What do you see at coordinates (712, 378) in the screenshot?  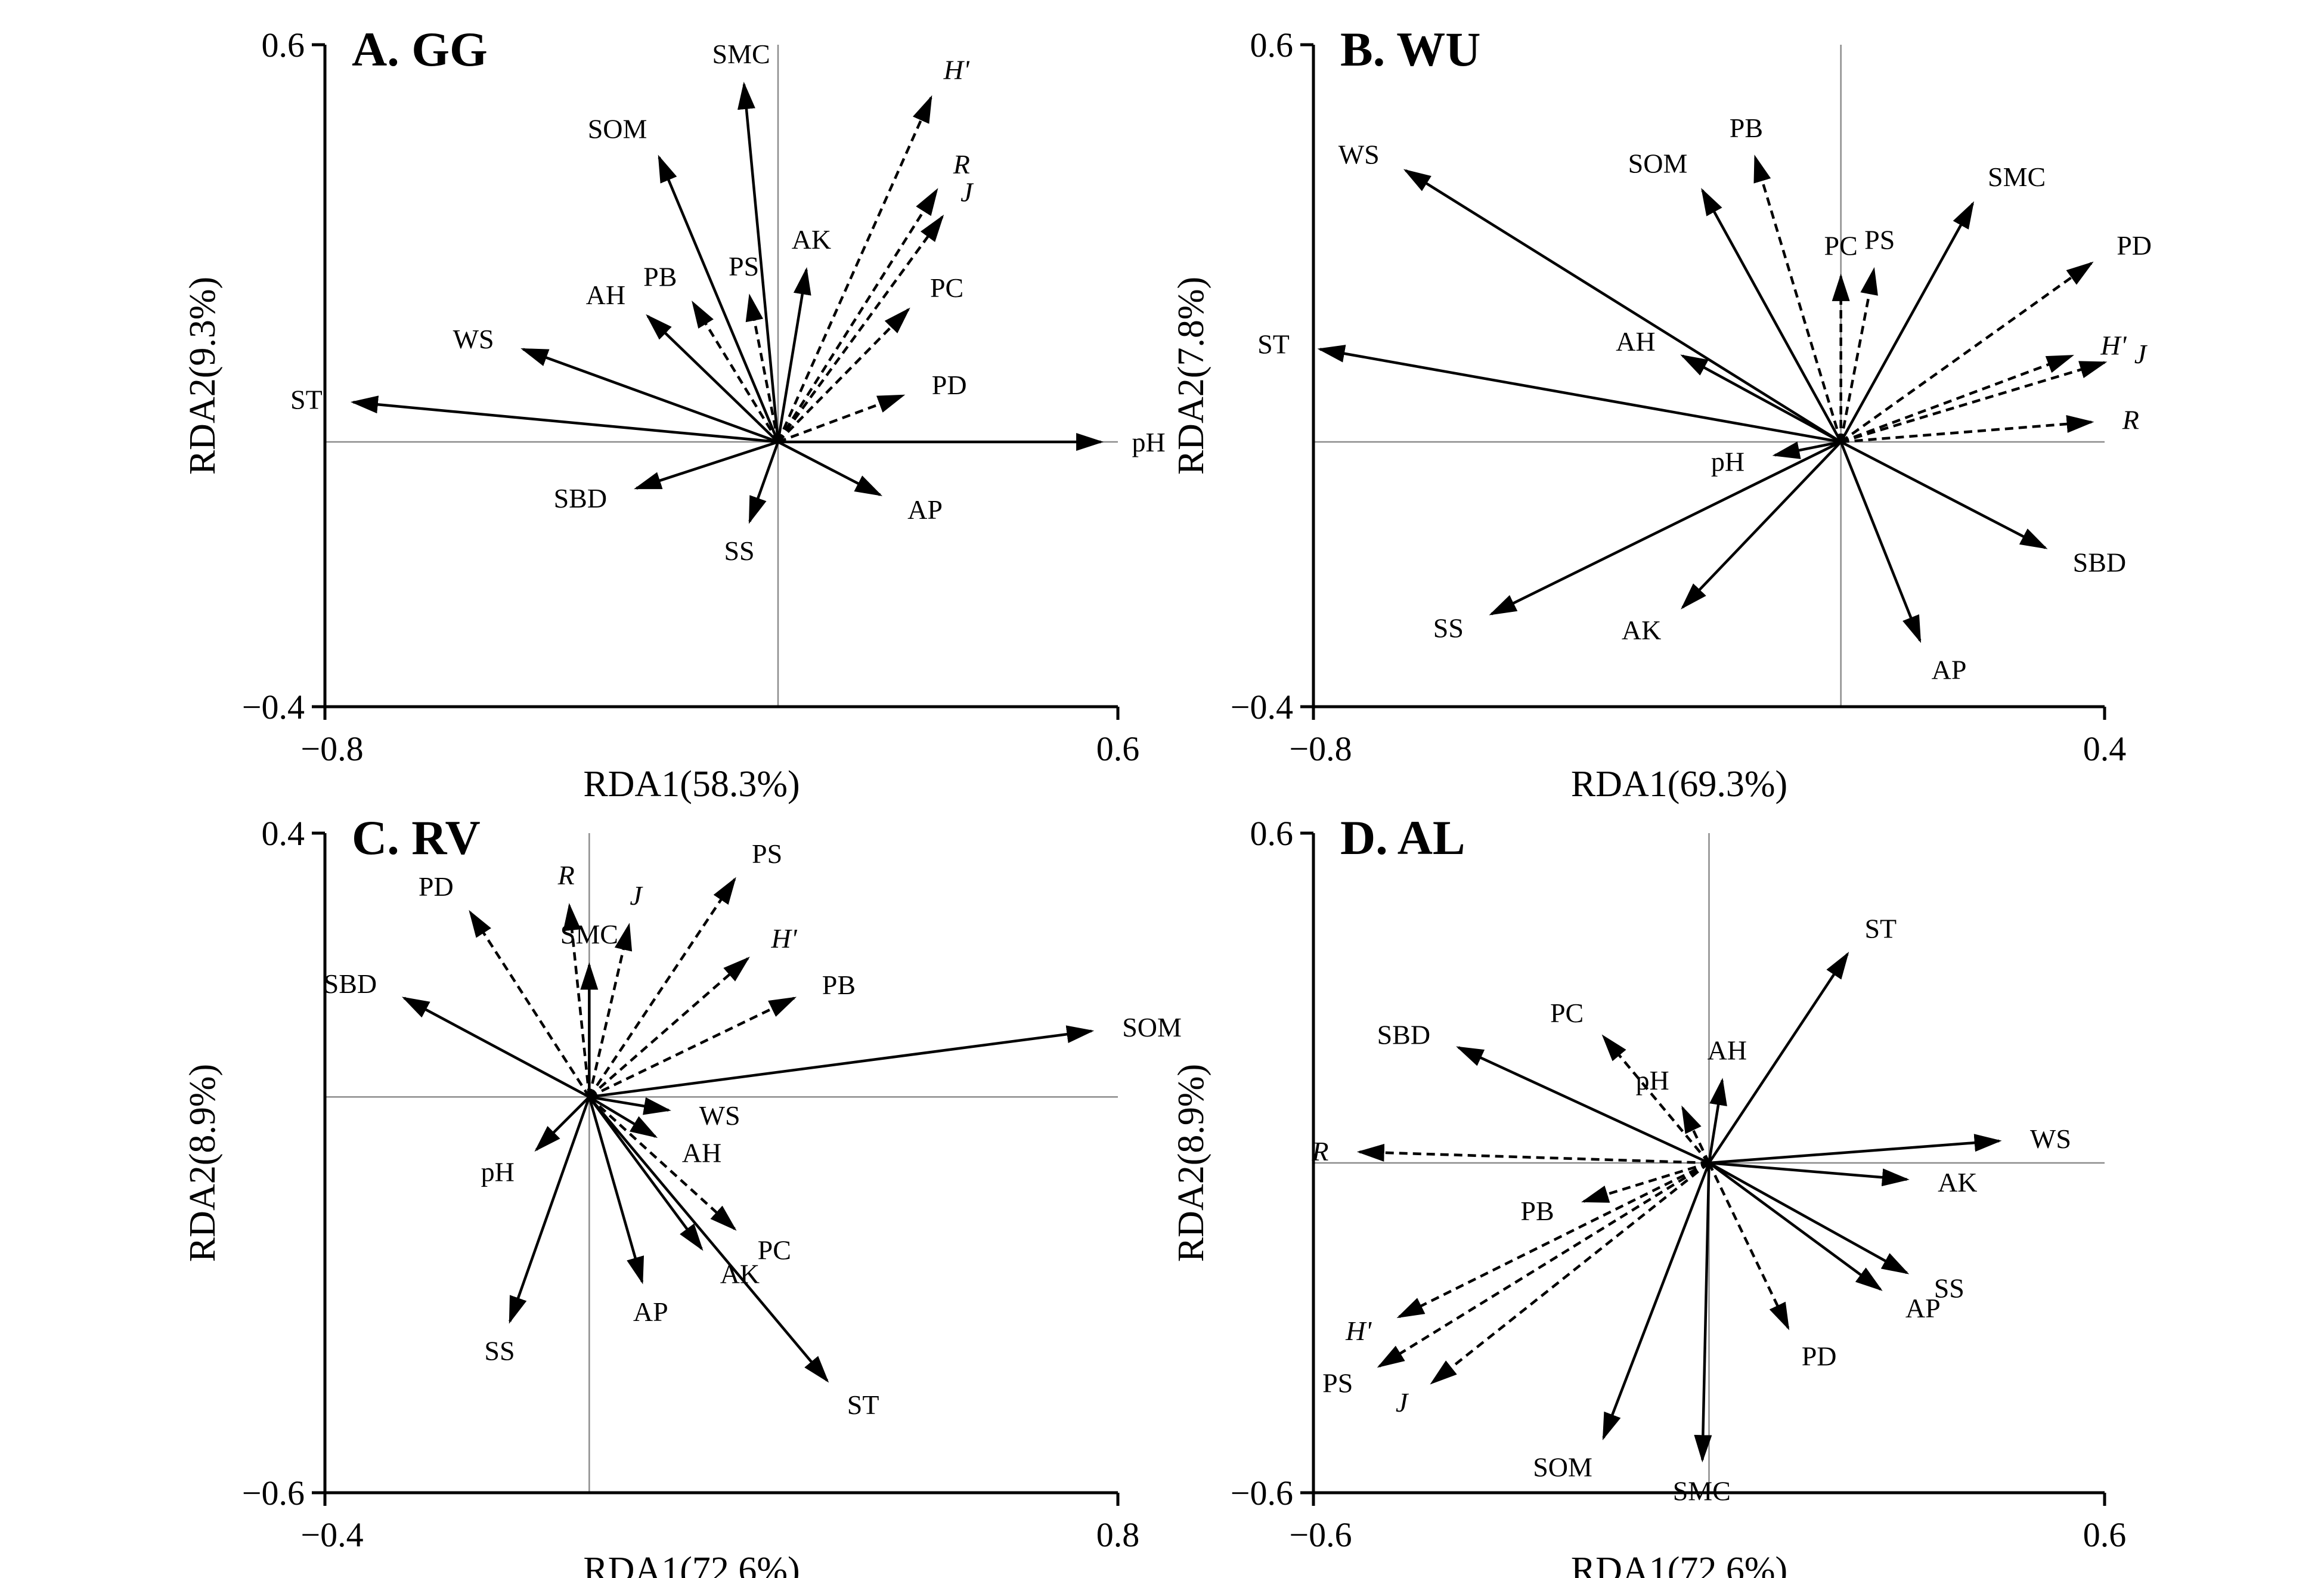 I see `vector-ah` at bounding box center [712, 378].